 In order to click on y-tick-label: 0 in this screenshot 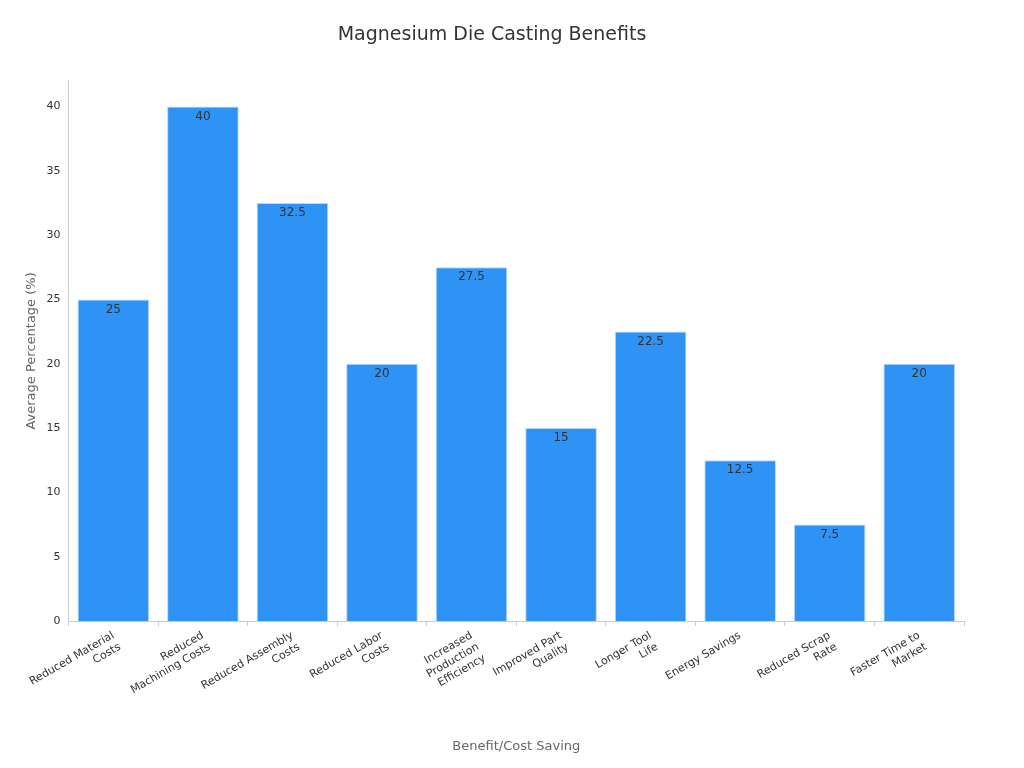, I will do `click(57, 620)`.